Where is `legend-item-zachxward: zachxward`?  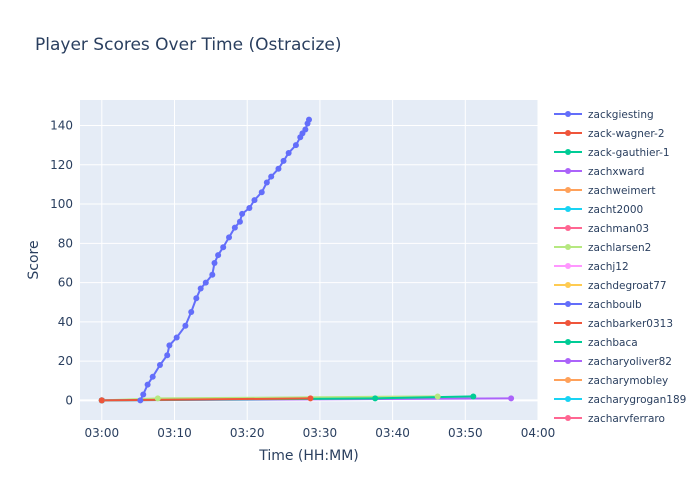 legend-item-zachxward: zachxward is located at coordinates (599, 172).